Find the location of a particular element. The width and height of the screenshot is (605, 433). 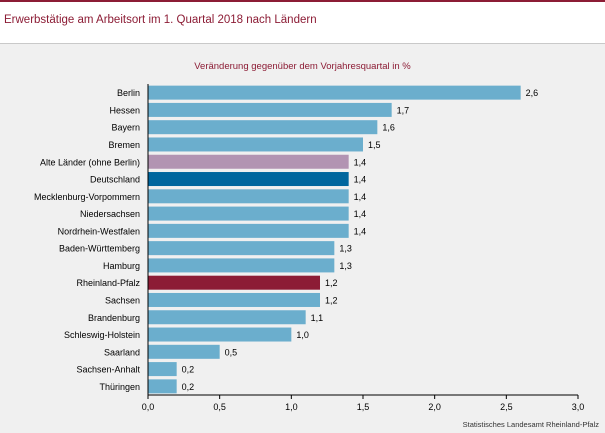

data-label: 2,6 is located at coordinates (532, 93).